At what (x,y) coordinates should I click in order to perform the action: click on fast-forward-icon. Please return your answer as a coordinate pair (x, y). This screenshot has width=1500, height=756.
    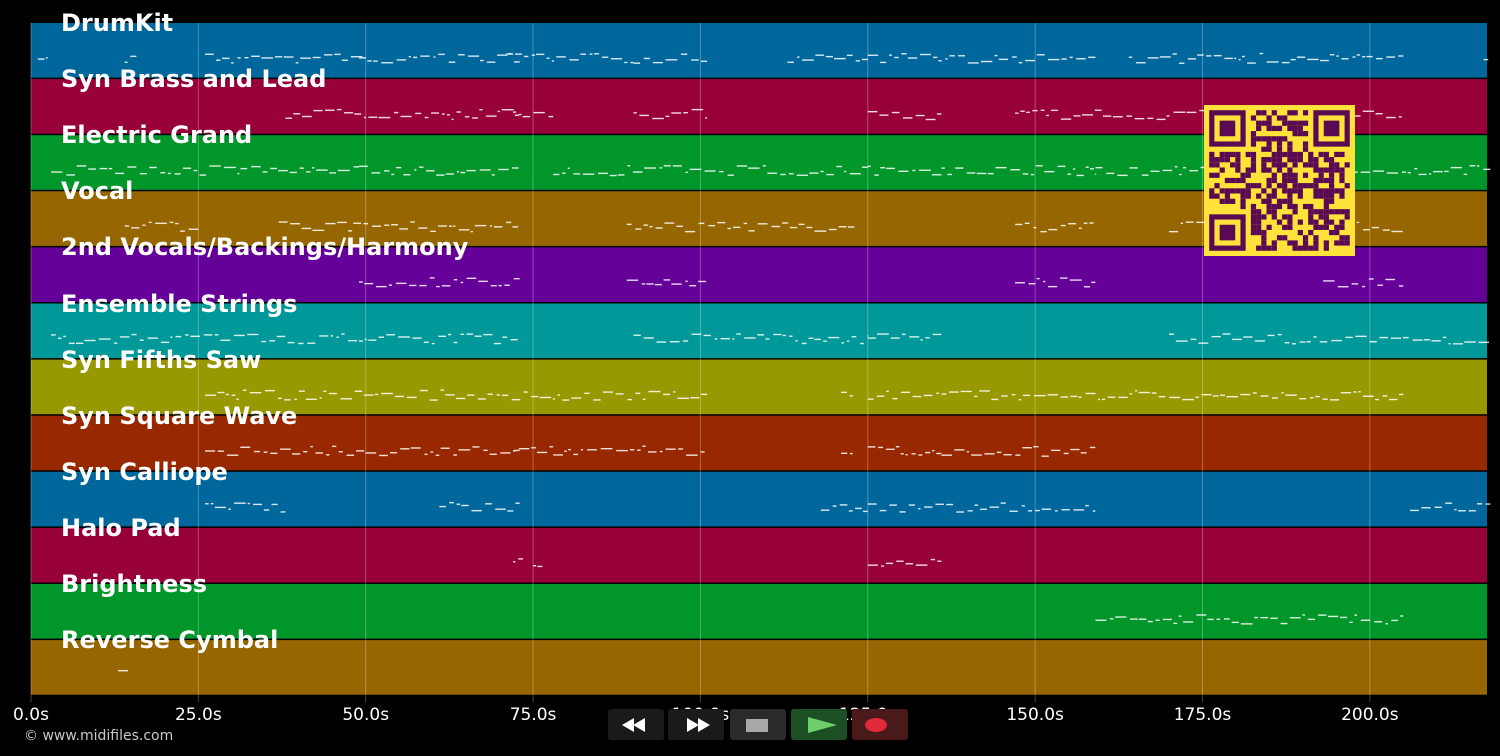
    Looking at the image, I should click on (698, 725).